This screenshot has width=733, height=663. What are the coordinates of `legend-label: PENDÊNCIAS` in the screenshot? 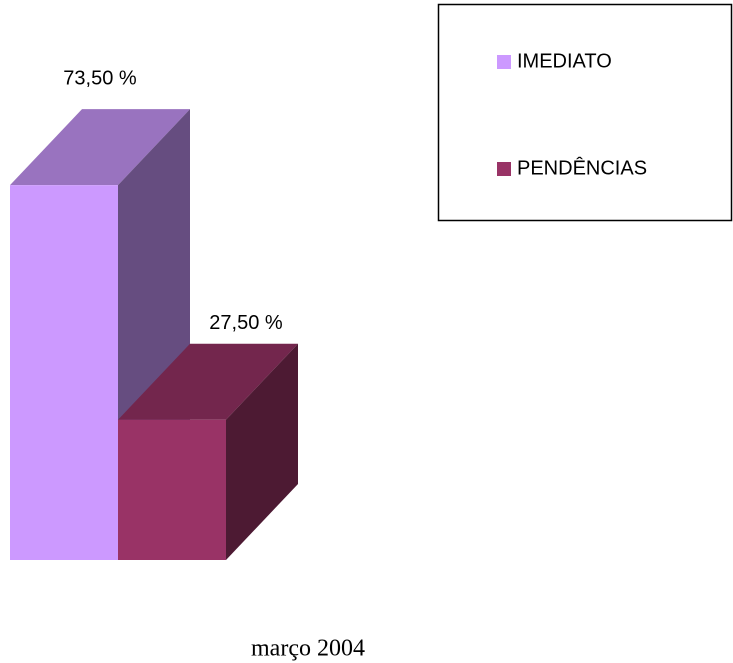 It's located at (582, 167).